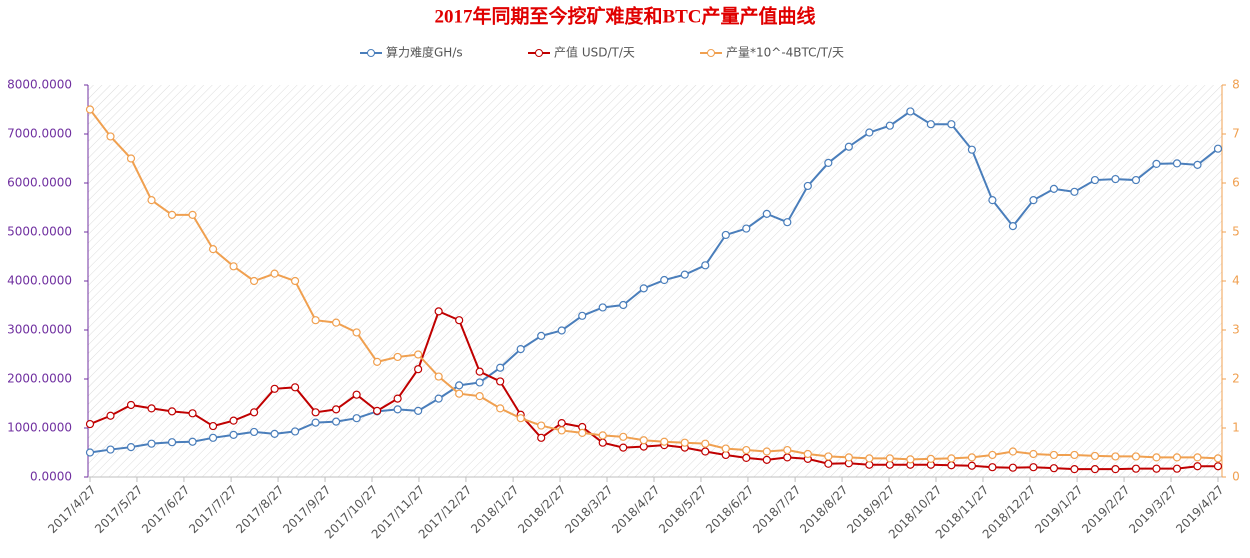  What do you see at coordinates (823, 509) in the screenshot?
I see `x-tick-label: 2018/8/27` at bounding box center [823, 509].